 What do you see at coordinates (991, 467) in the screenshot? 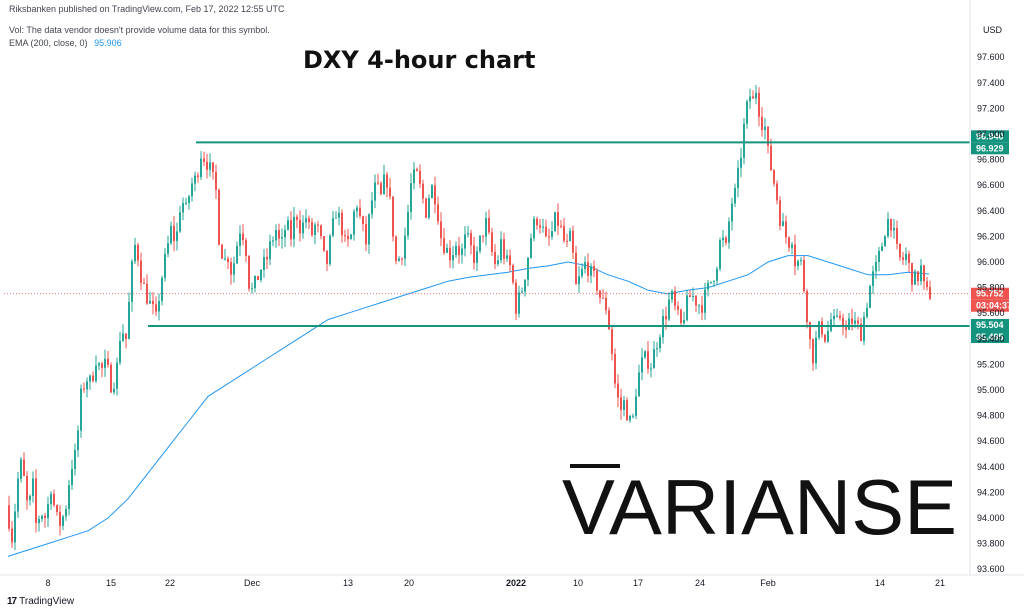
I see `y-tick-label: 94.400` at bounding box center [991, 467].